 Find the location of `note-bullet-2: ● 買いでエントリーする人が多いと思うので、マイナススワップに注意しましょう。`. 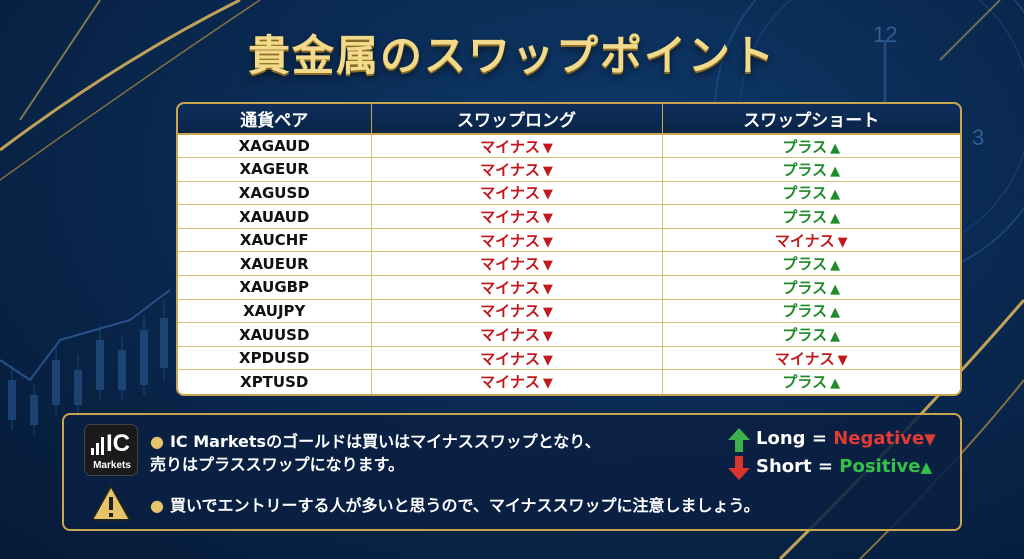

note-bullet-2: ● 買いでエントリーする人が多いと思うので、マイナススワップに注意しましょう。 is located at coordinates (455, 505).